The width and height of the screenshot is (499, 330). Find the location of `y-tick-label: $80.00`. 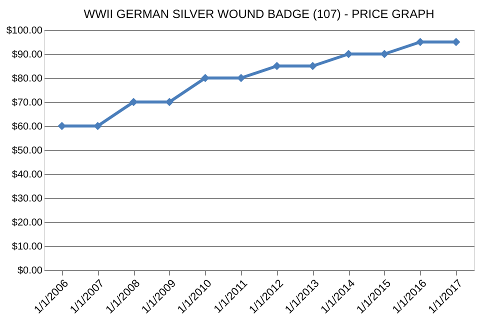

y-tick-label: $80.00 is located at coordinates (27, 79).